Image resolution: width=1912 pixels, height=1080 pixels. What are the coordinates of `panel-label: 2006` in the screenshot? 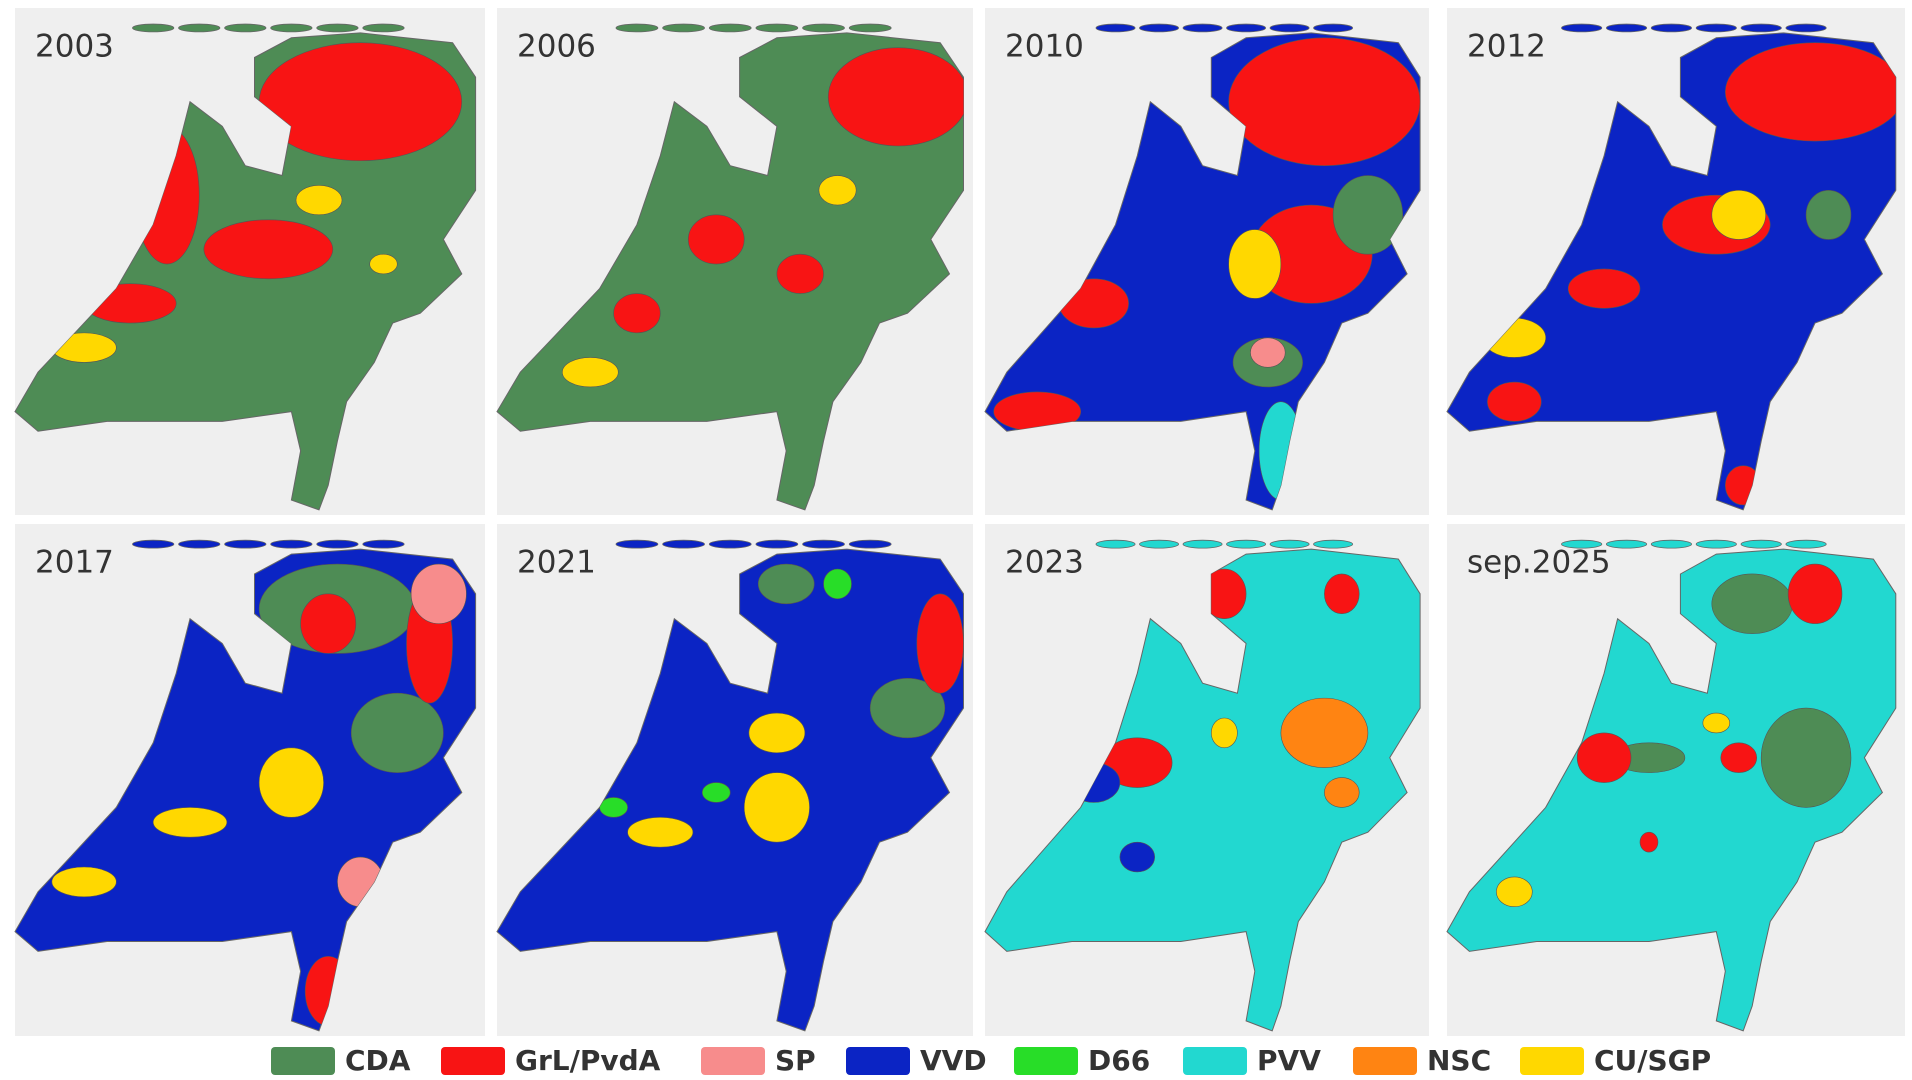 It's located at (556, 47).